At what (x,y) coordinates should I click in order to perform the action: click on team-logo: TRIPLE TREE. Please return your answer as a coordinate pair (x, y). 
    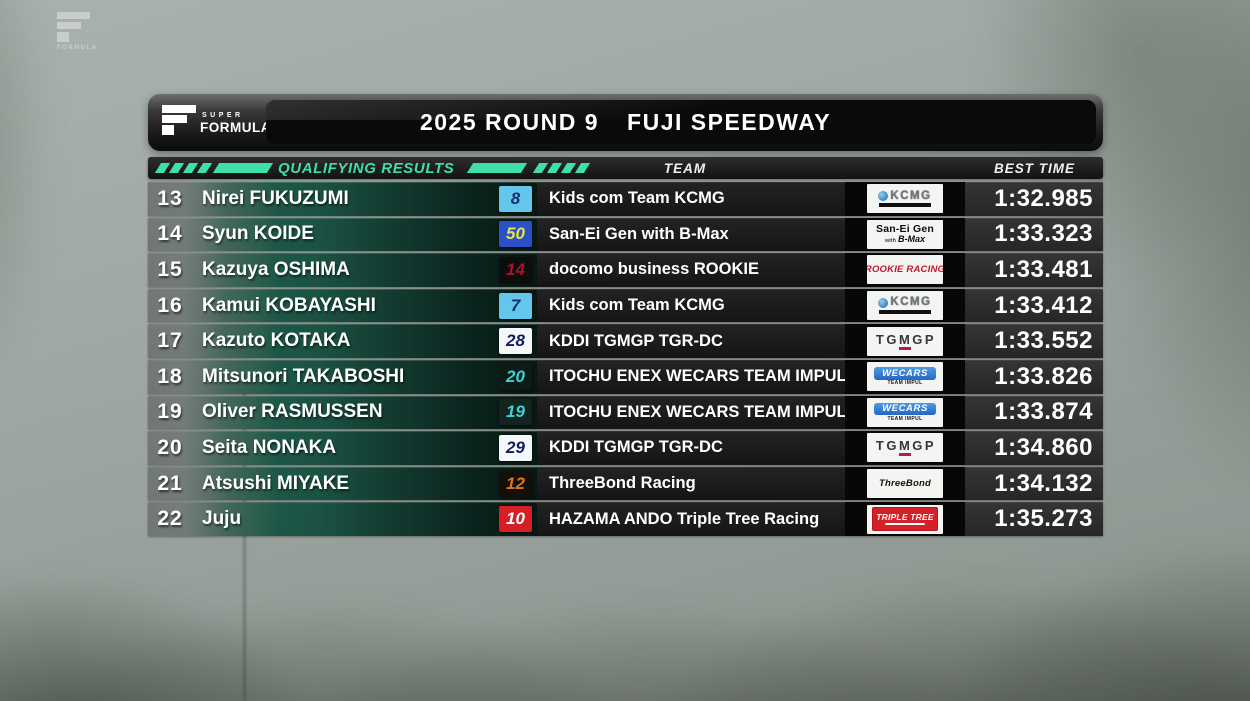
    Looking at the image, I should click on (905, 519).